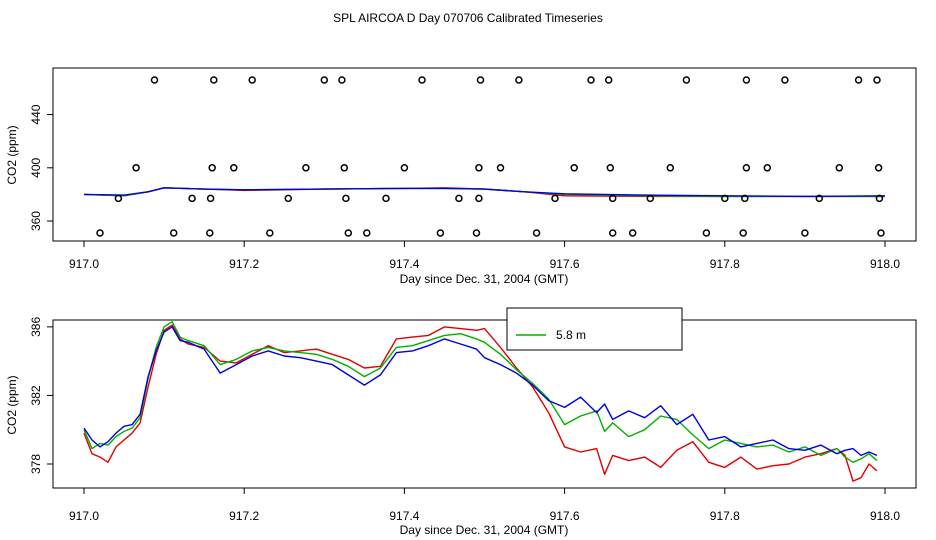 The image size is (936, 540). What do you see at coordinates (36, 464) in the screenshot?
I see `y-tick-label: 378` at bounding box center [36, 464].